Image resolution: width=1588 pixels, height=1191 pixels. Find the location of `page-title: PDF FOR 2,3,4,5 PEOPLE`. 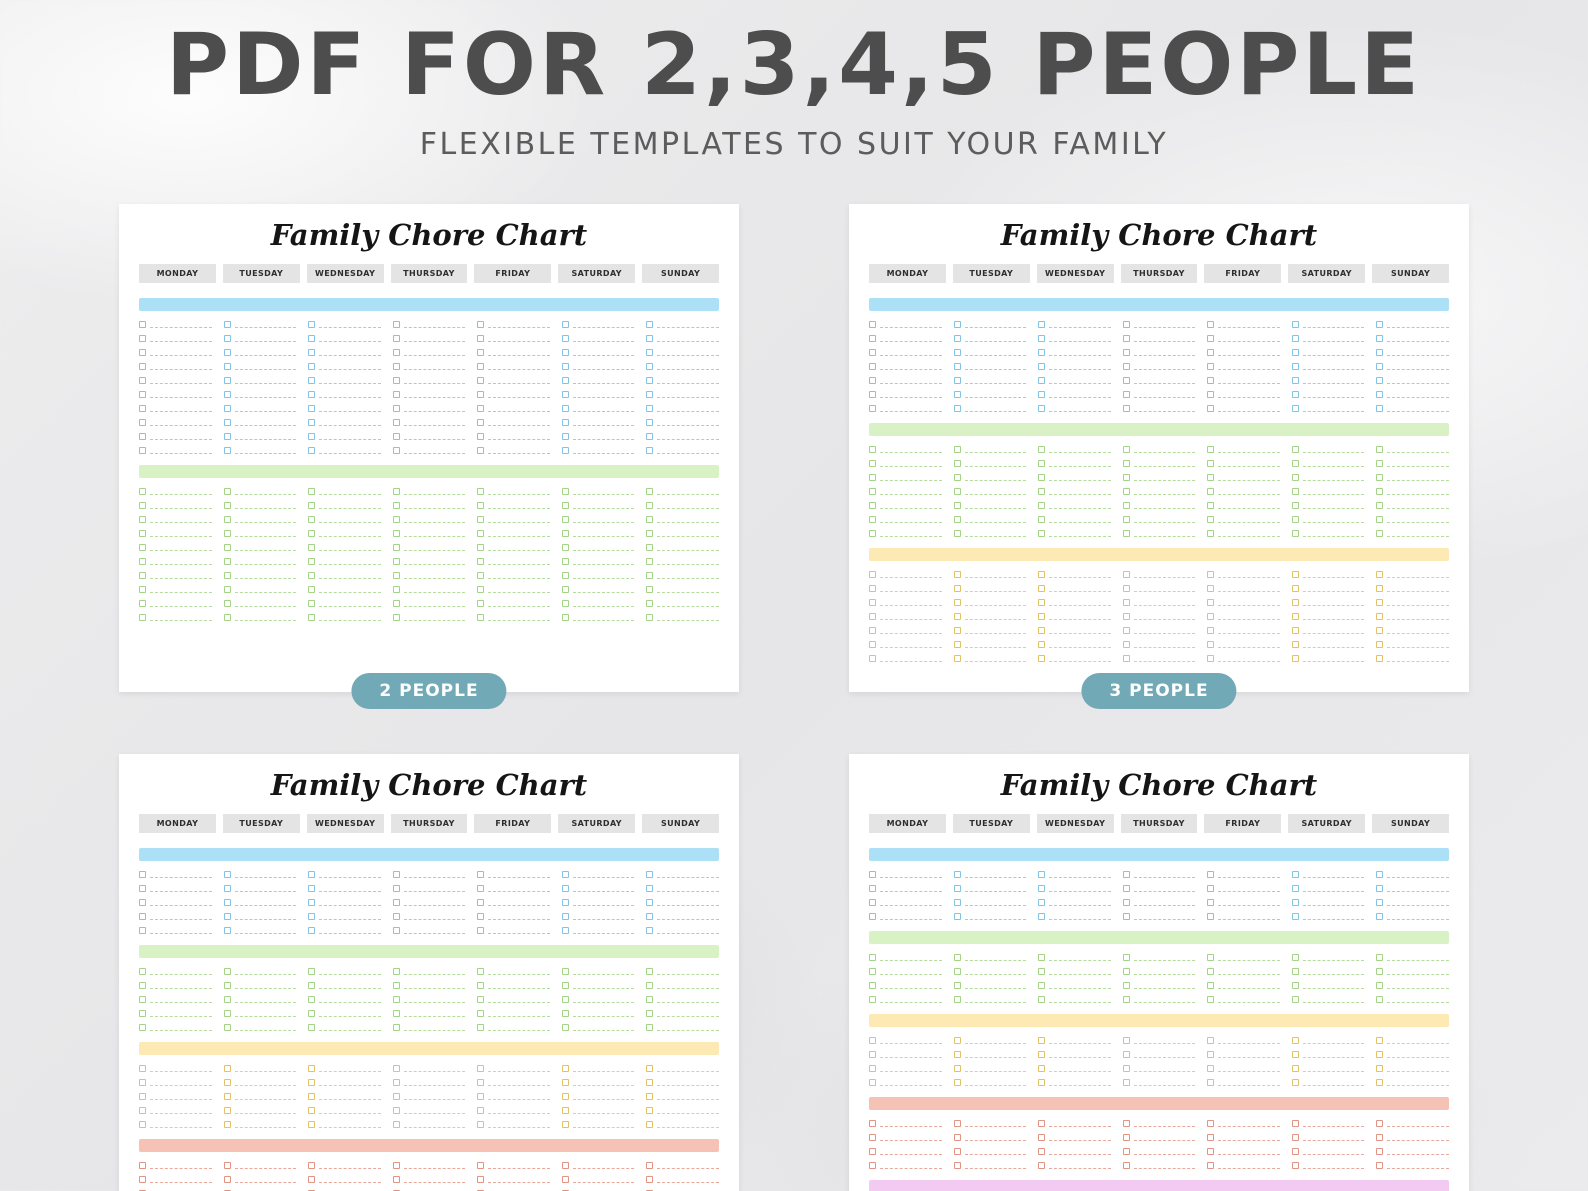

page-title: PDF FOR 2,3,4,5 PEOPLE is located at coordinates (794, 65).